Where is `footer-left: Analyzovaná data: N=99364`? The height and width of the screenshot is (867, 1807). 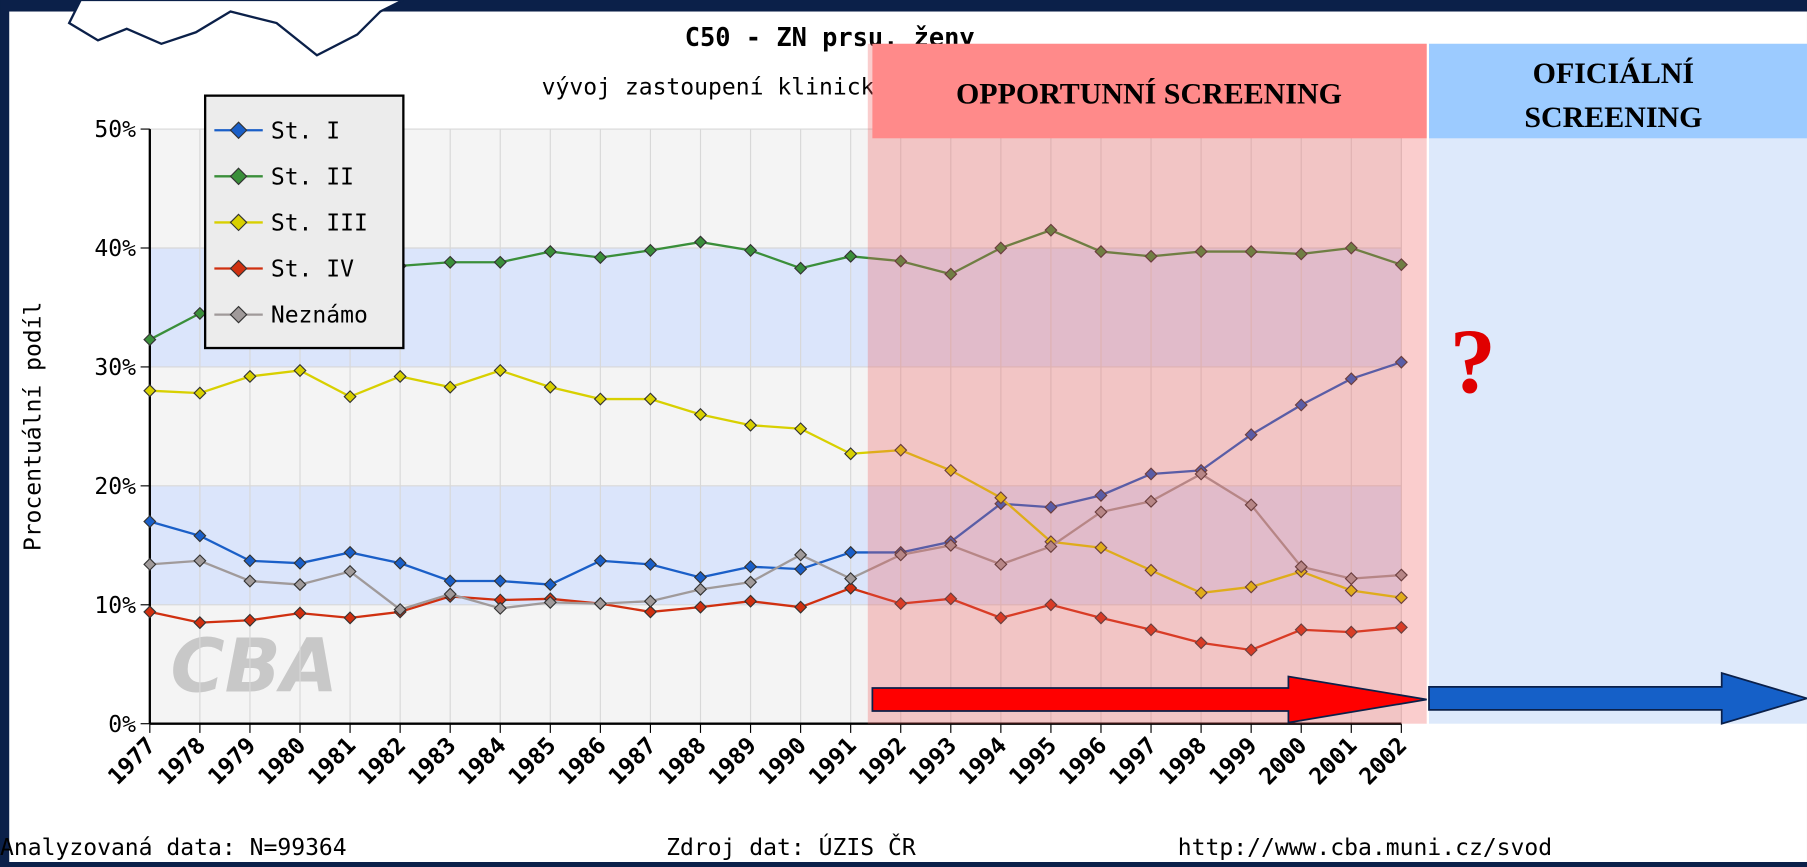
footer-left: Analyzovaná data: N=99364 is located at coordinates (173, 848).